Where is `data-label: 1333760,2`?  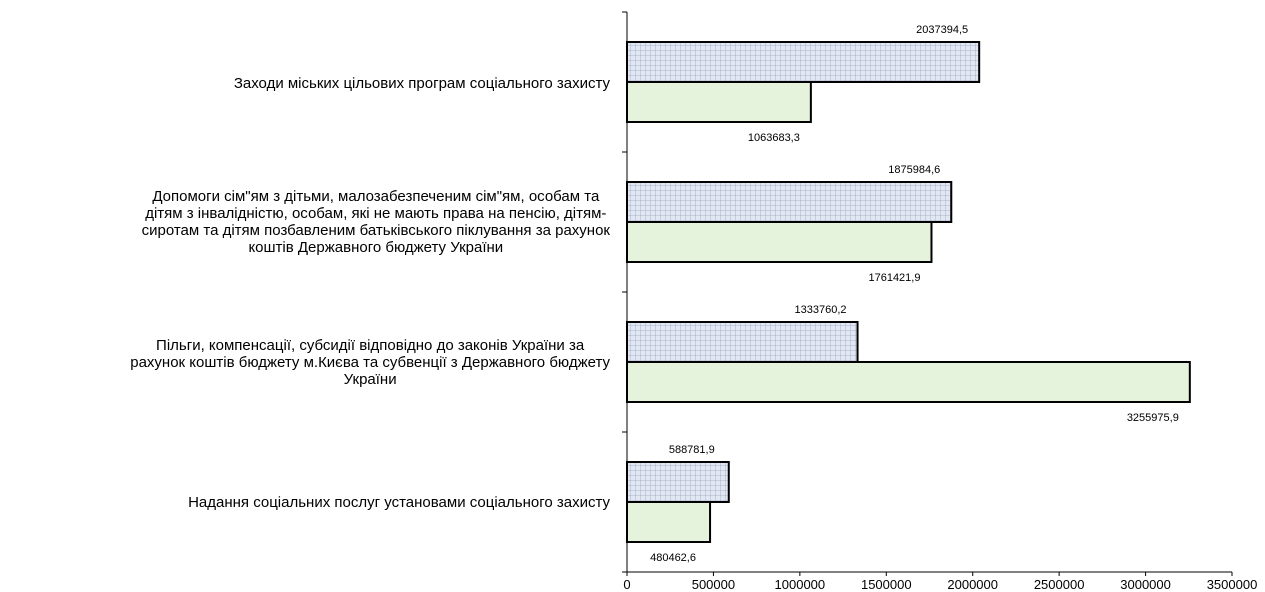
data-label: 1333760,2 is located at coordinates (821, 310).